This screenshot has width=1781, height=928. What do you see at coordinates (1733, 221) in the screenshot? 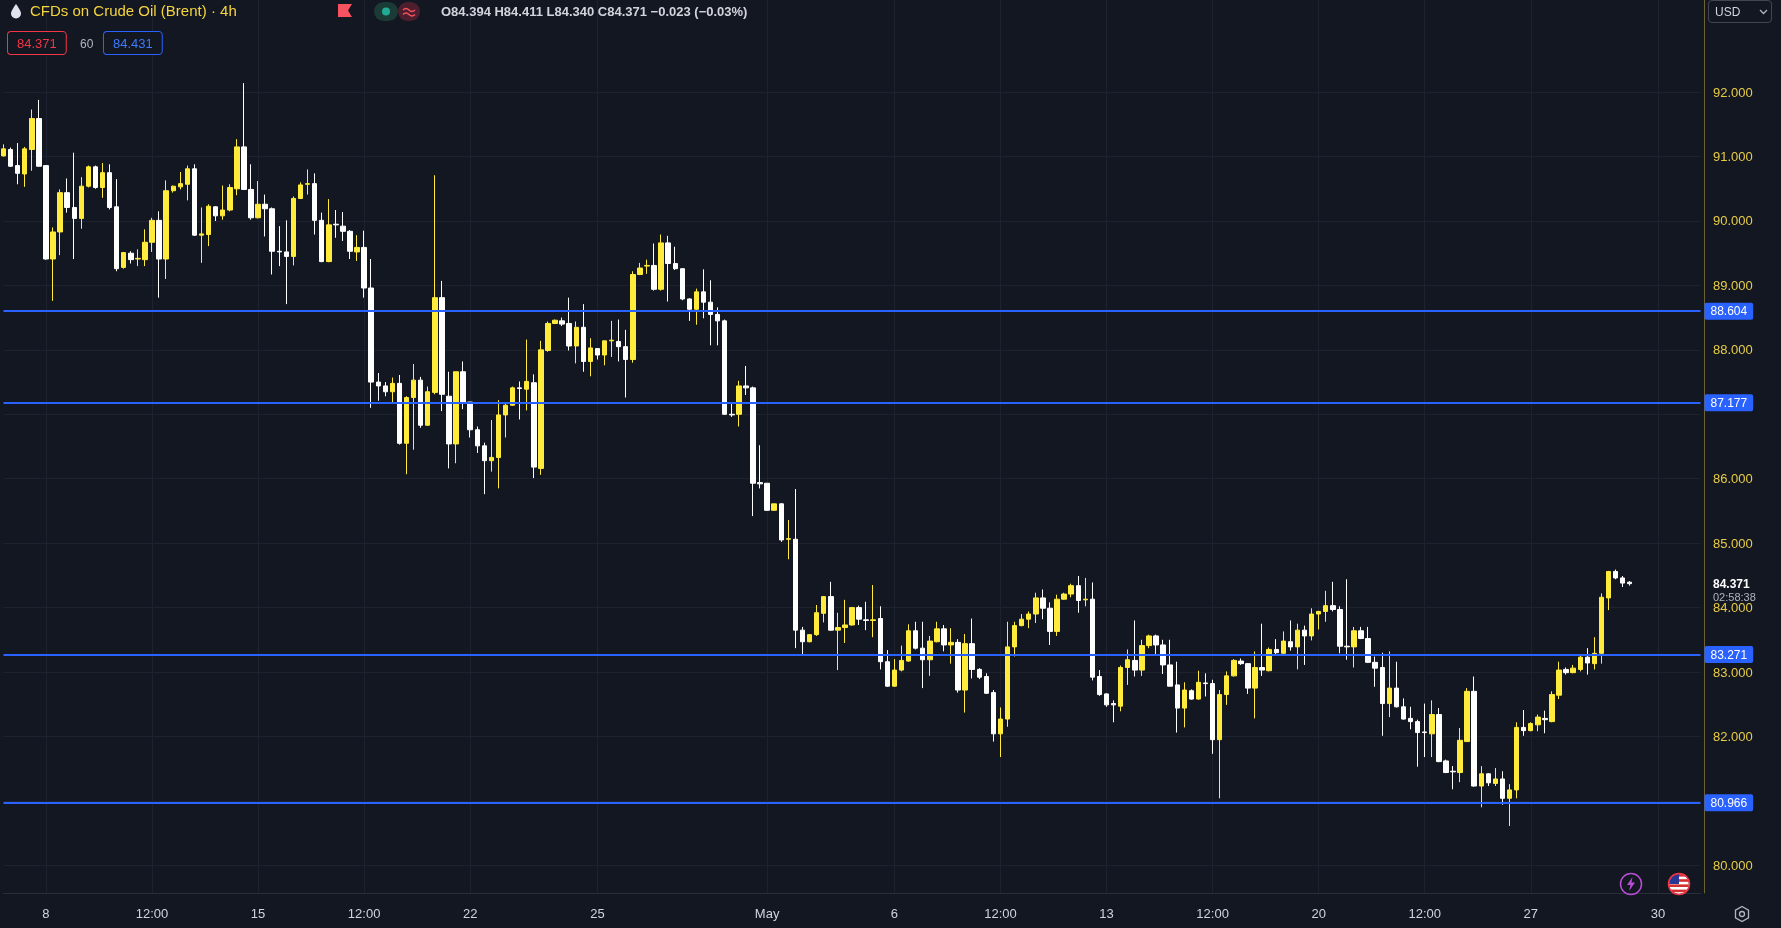
I see `y-tick-label: 90.000` at bounding box center [1733, 221].